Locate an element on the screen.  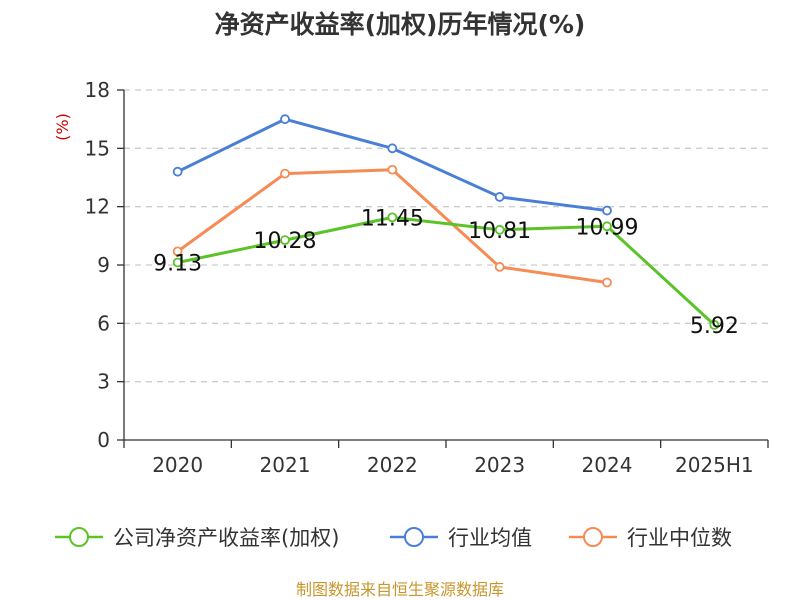
chart-title: 净资产收益率(加权)历年情况(%) is located at coordinates (400, 24).